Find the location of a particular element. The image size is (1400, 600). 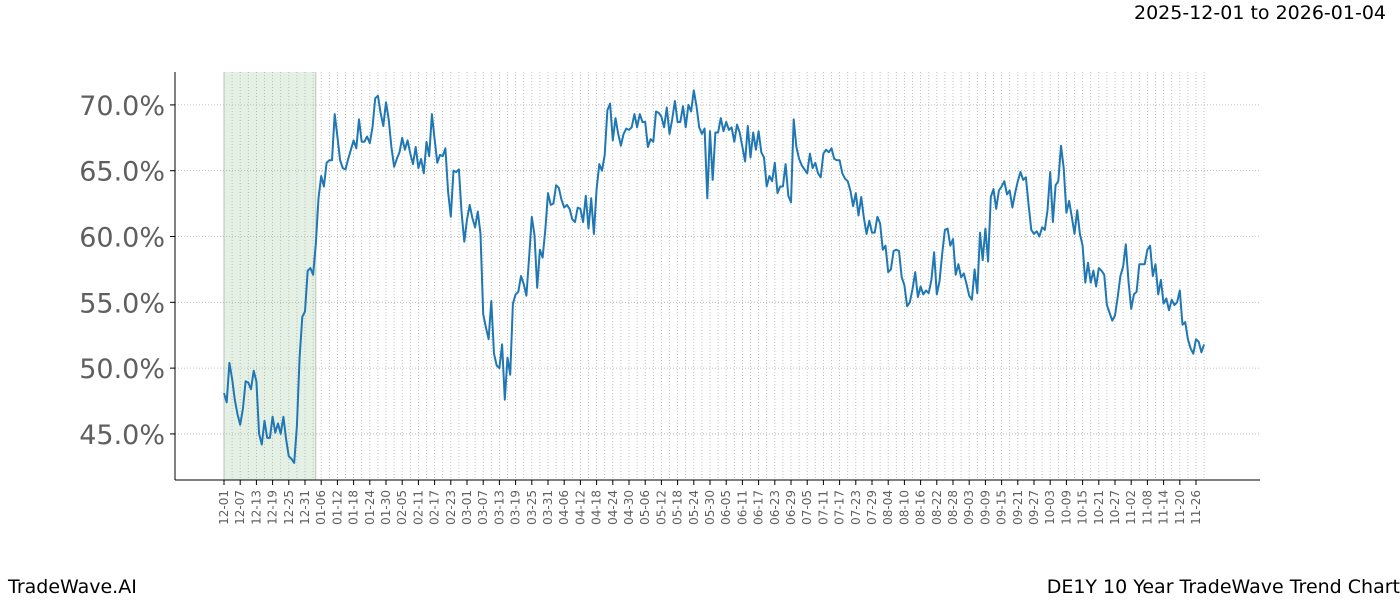

x-tick-label: 02-11 is located at coordinates (418, 507).